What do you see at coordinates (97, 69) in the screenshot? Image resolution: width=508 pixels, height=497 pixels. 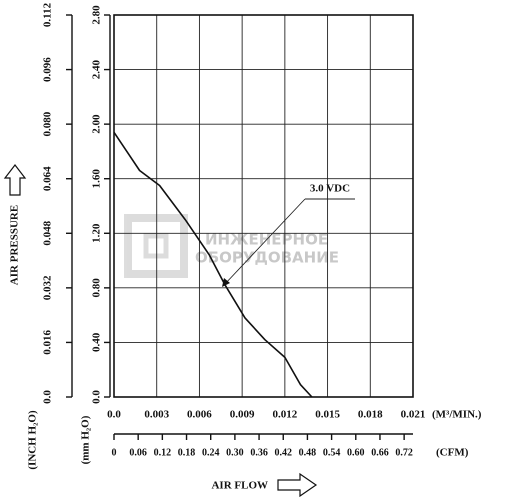 I see `y-tick-label: 2.40` at bounding box center [97, 69].